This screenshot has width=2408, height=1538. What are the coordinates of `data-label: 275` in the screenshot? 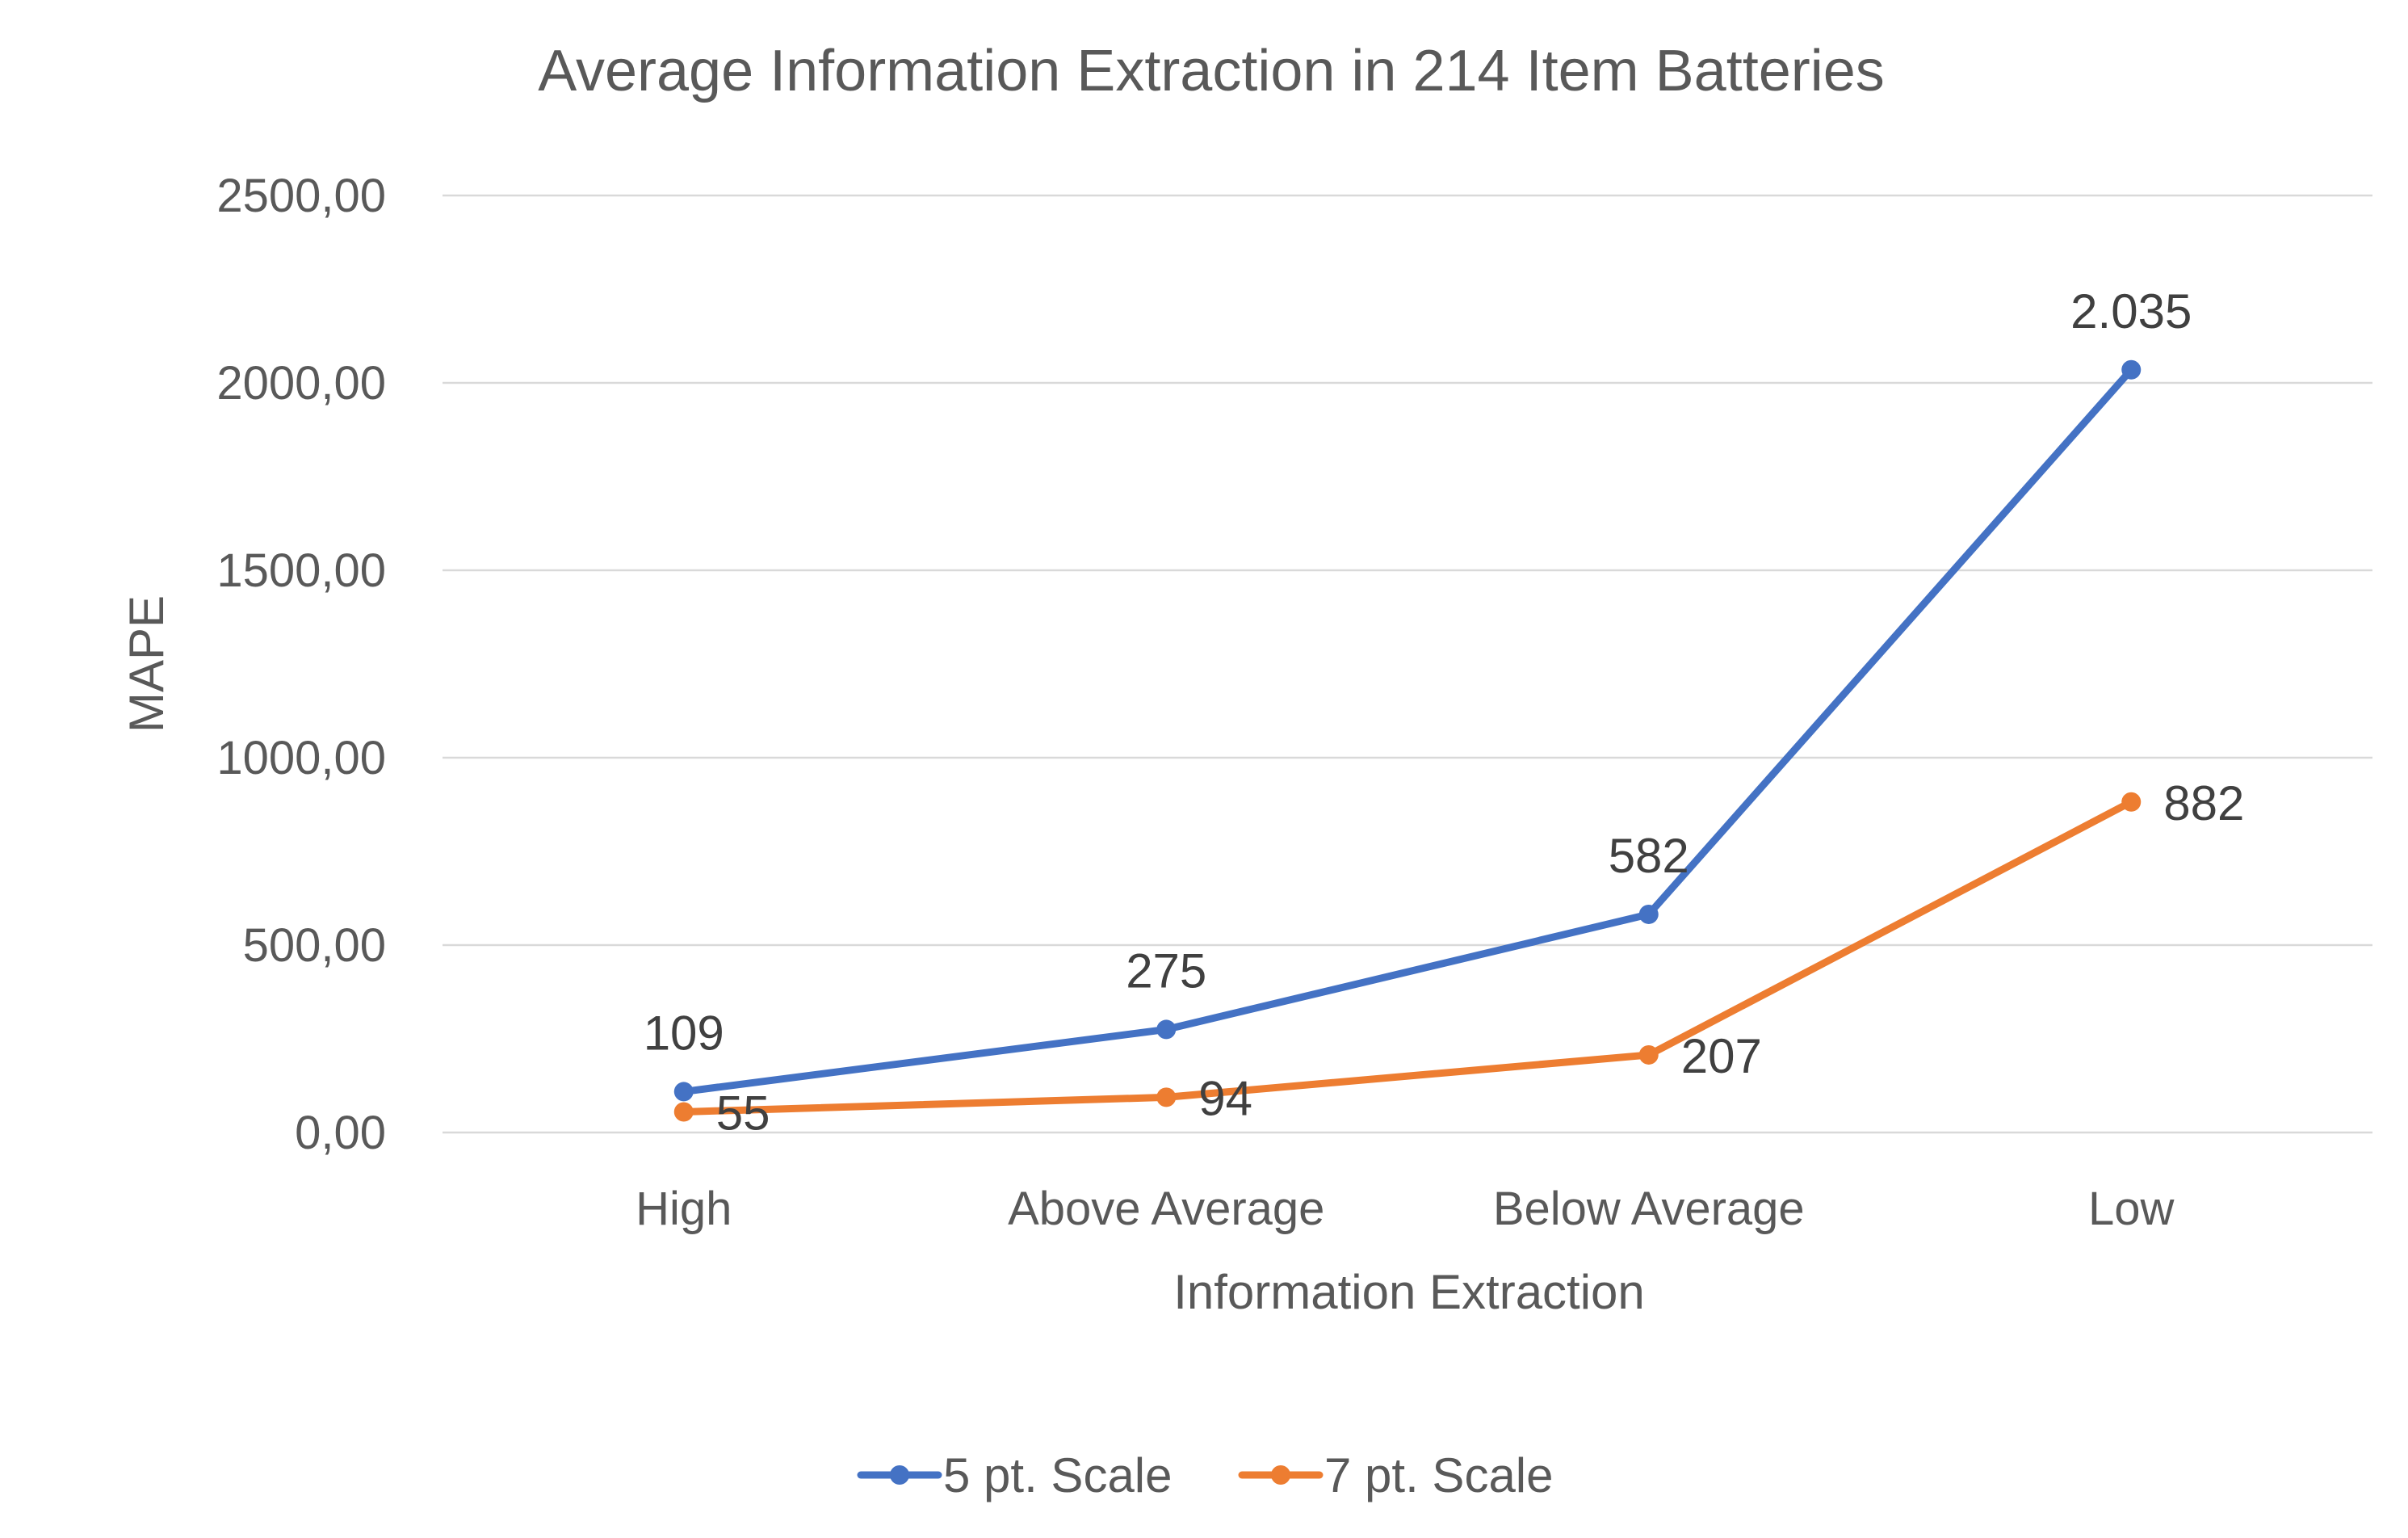 It's located at (1166, 971).